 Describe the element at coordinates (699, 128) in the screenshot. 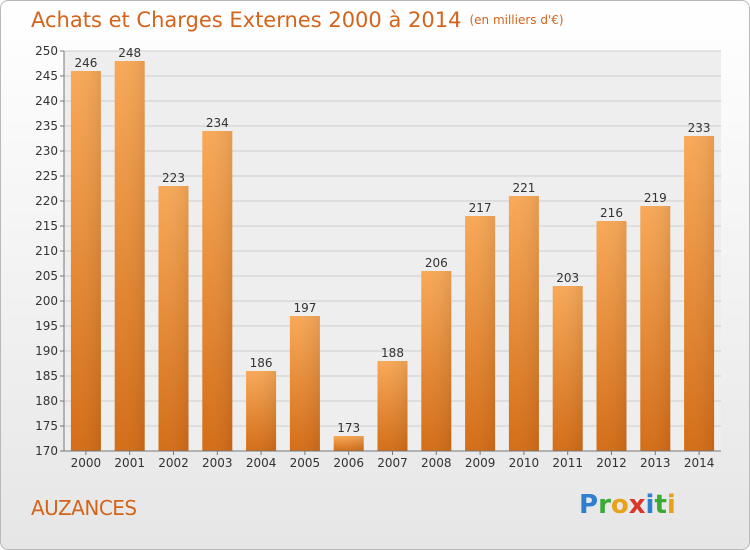

I see `bar-value-label: 233` at that location.